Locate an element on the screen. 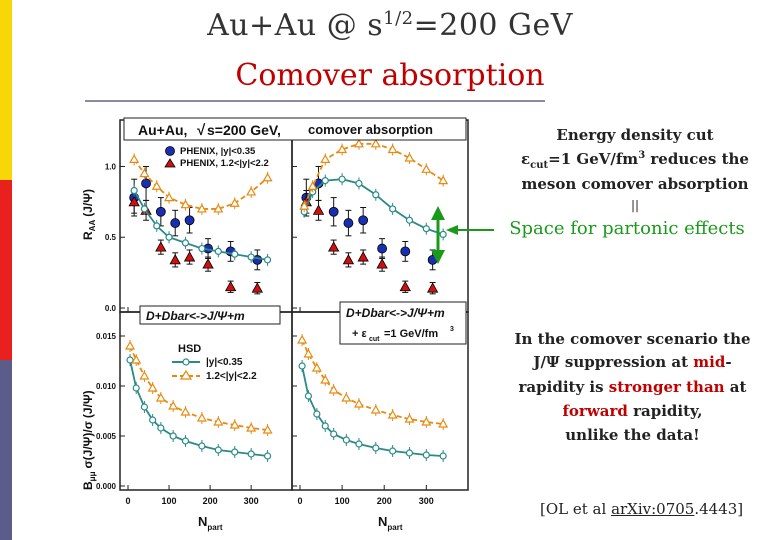  eps-note-a: + ε is located at coordinates (359, 334).